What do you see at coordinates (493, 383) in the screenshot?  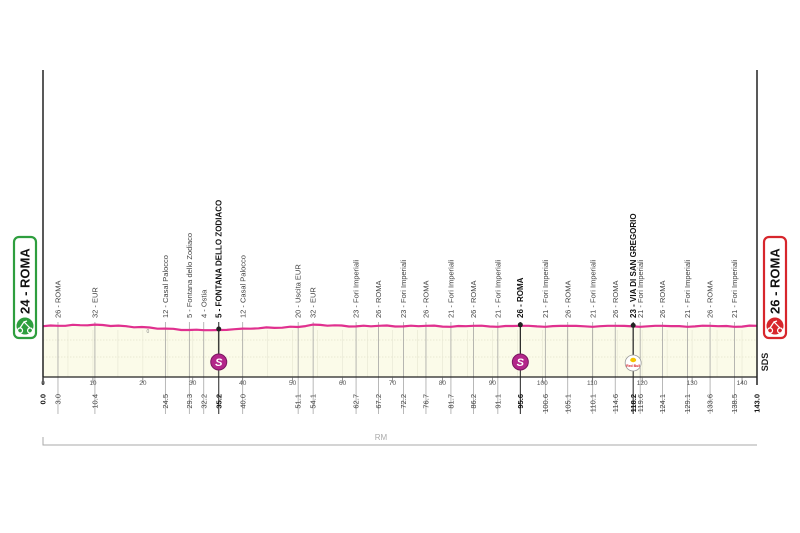 I see `x-tick-label: 90` at bounding box center [493, 383].